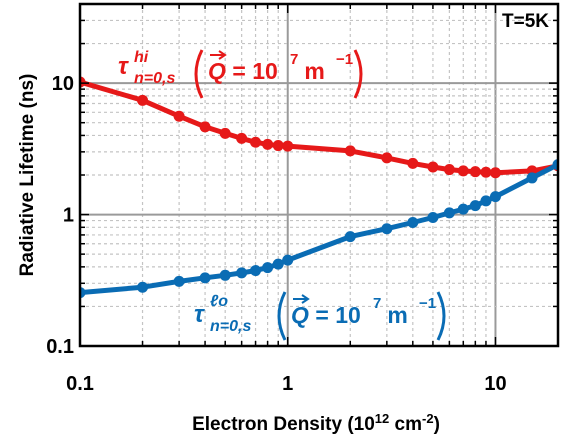 The height and width of the screenshot is (445, 561). I want to click on x-tick-label: 1, so click(287, 384).